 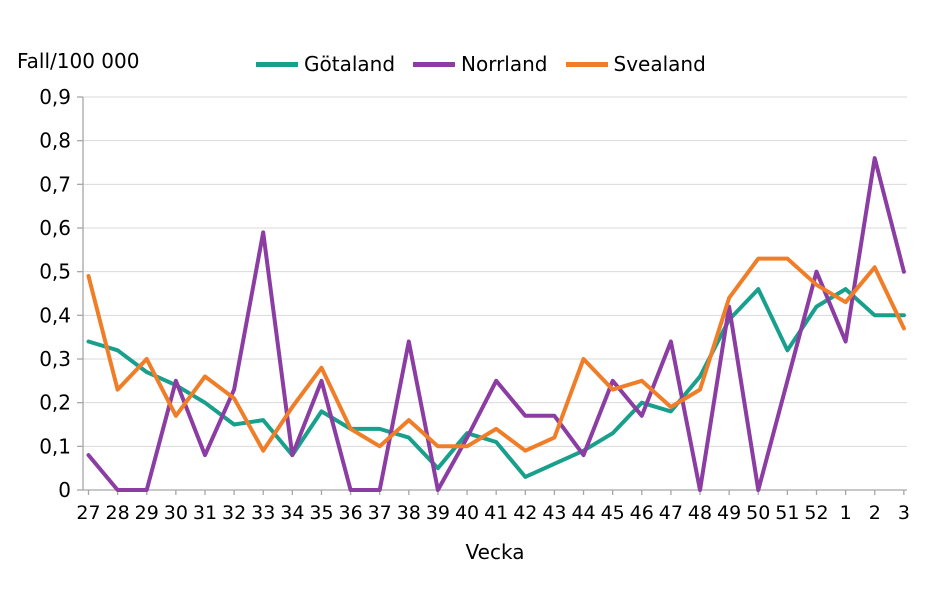 I want to click on x-tick-label: 33, so click(x=263, y=513).